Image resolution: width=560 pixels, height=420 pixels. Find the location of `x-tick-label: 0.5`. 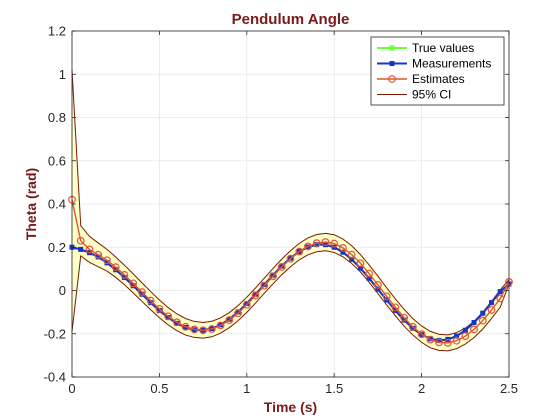

x-tick-label: 0.5 is located at coordinates (159, 388).